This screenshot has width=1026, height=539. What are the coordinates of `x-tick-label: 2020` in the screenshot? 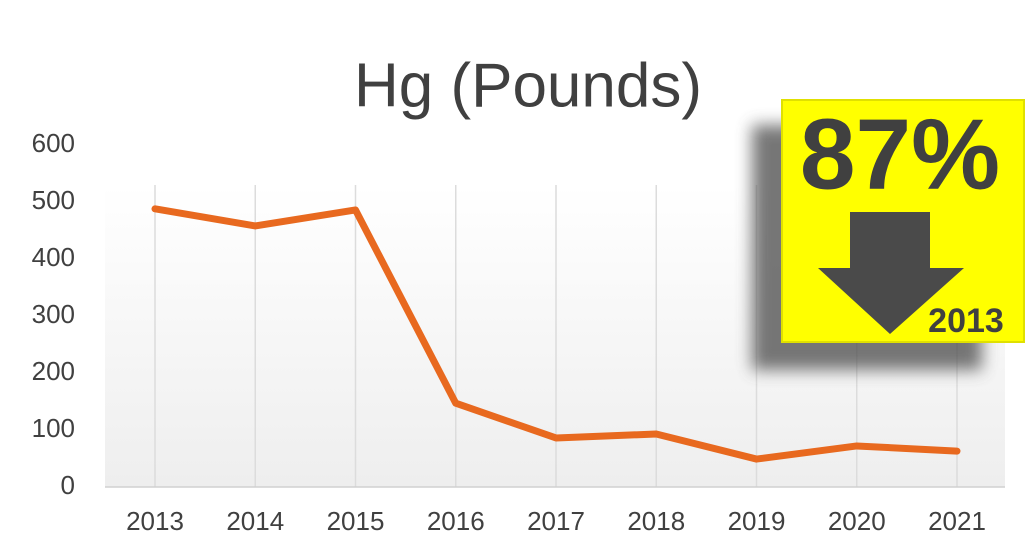 It's located at (857, 521).